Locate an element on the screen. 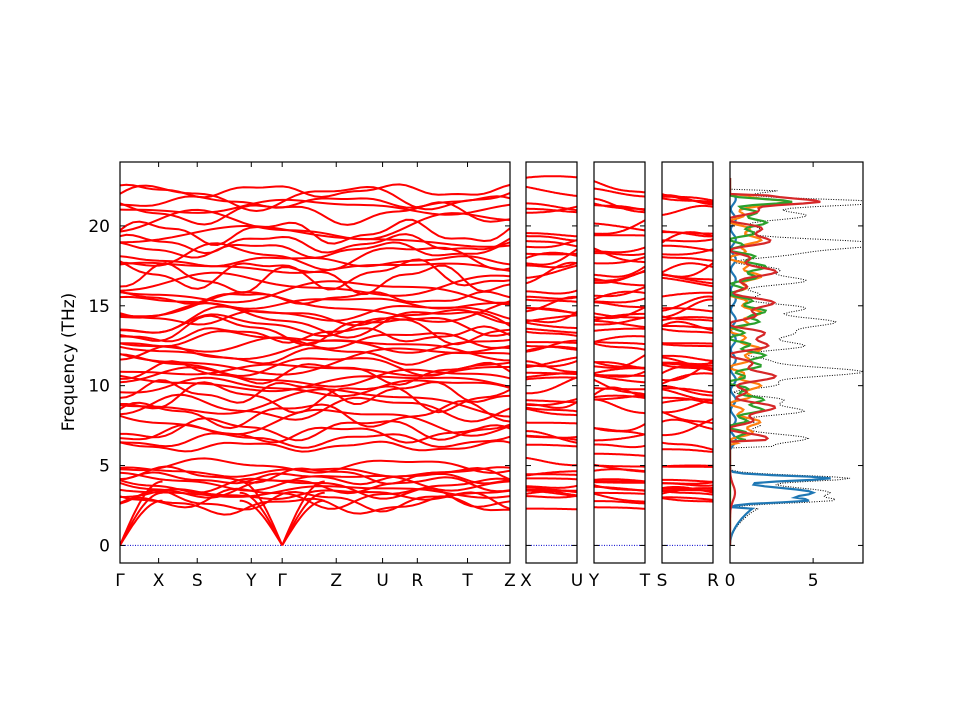 This screenshot has width=960, height=720. y-tick-label: 0 is located at coordinates (104, 546).